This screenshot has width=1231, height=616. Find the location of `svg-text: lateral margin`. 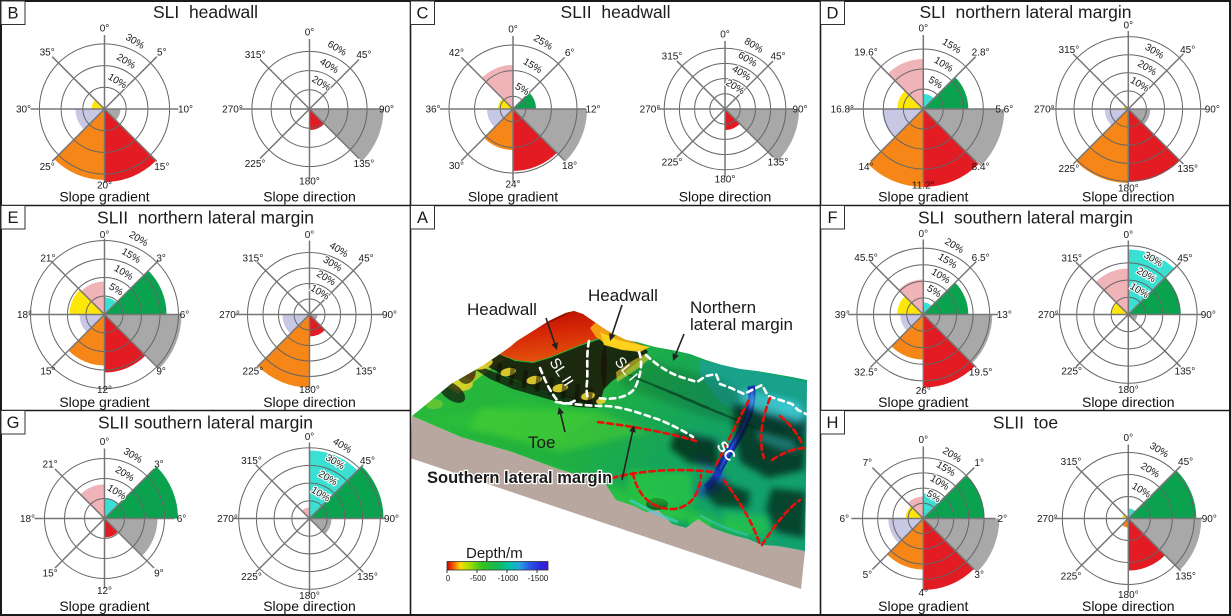

svg-text: lateral margin is located at coordinates (741, 324).